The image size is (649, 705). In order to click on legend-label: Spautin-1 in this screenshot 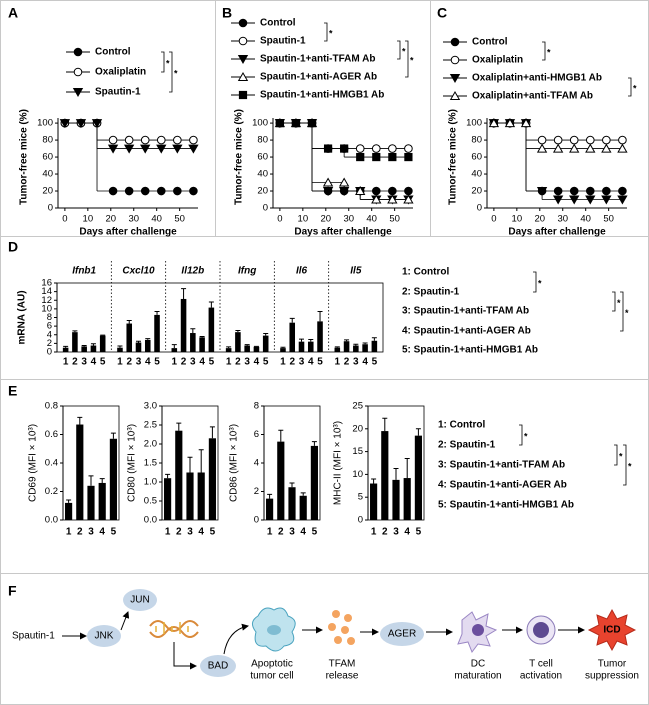, I will do `click(118, 92)`.